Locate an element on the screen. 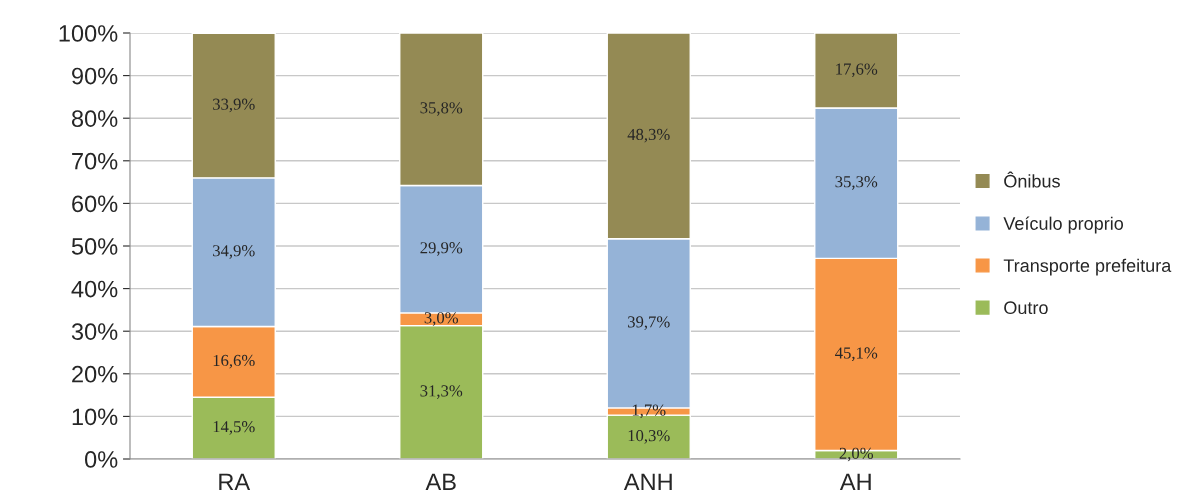 This screenshot has height=504, width=1200. y-tick-label: 100% is located at coordinates (88, 33).